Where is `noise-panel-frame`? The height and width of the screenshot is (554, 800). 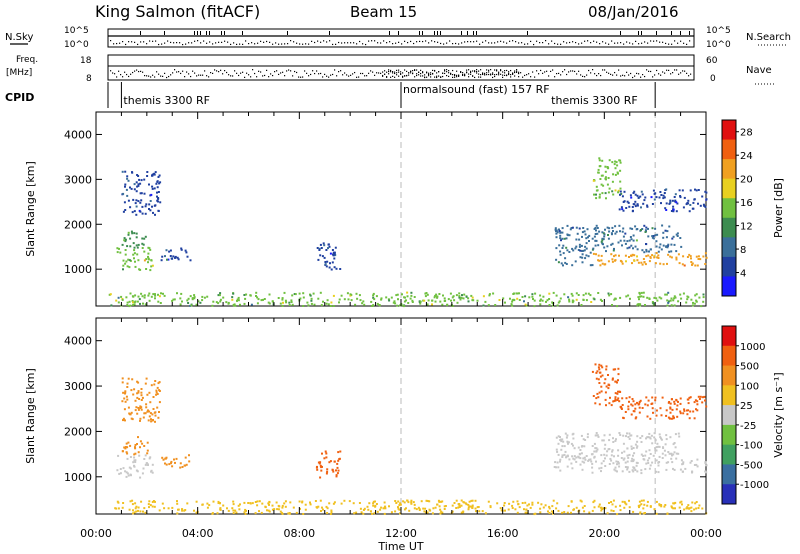 noise-panel-frame is located at coordinates (401, 38).